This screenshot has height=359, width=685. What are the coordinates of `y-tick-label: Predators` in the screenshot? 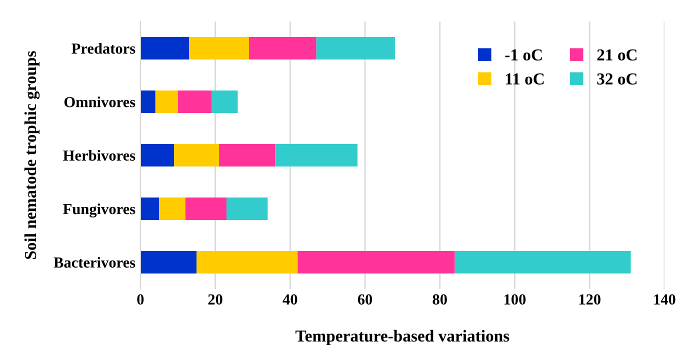 It's located at (104, 48).